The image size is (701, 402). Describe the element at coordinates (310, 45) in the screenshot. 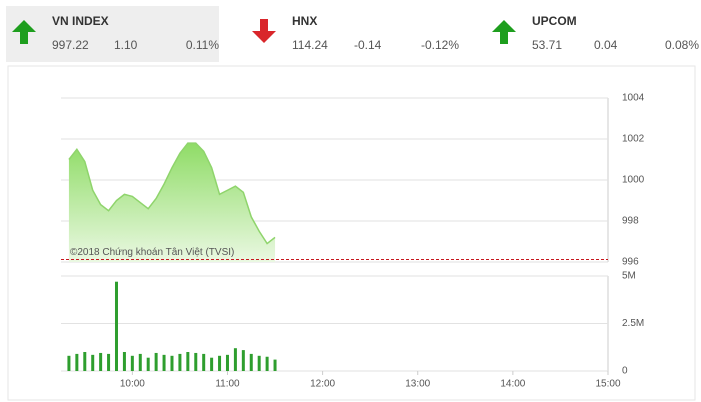

I see `index-value: 114.24` at that location.